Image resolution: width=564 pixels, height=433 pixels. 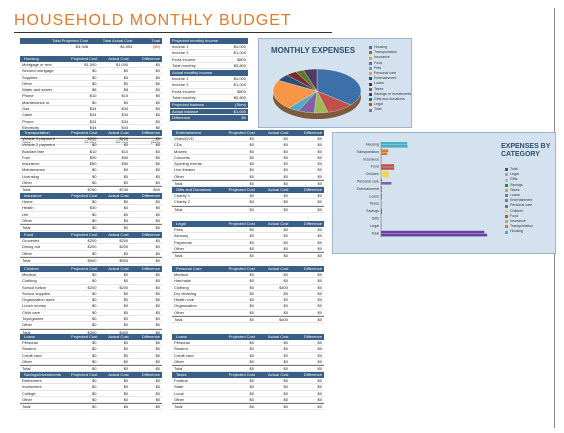 I want to click on row-label: Movies, so click(x=180, y=151).